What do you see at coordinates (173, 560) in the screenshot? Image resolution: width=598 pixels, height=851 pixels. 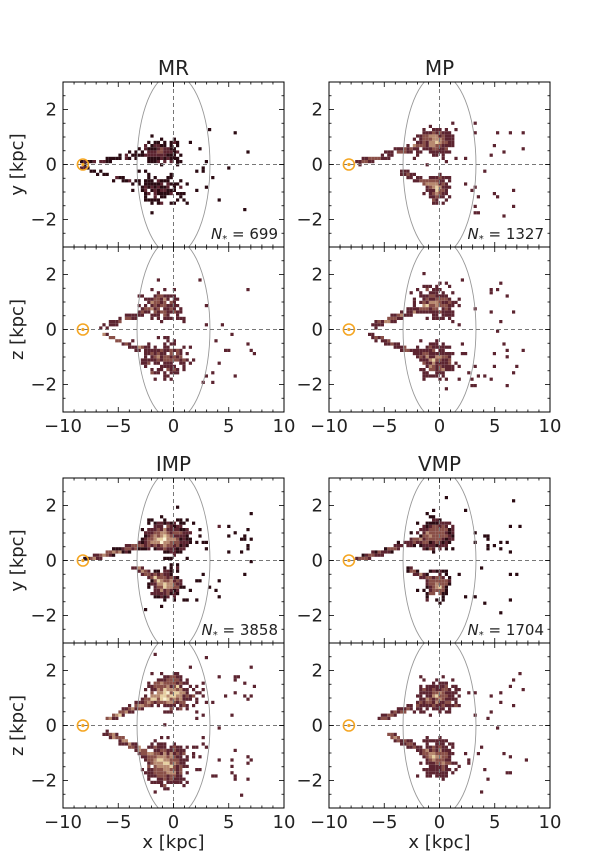 I see `panel-content` at bounding box center [173, 560].